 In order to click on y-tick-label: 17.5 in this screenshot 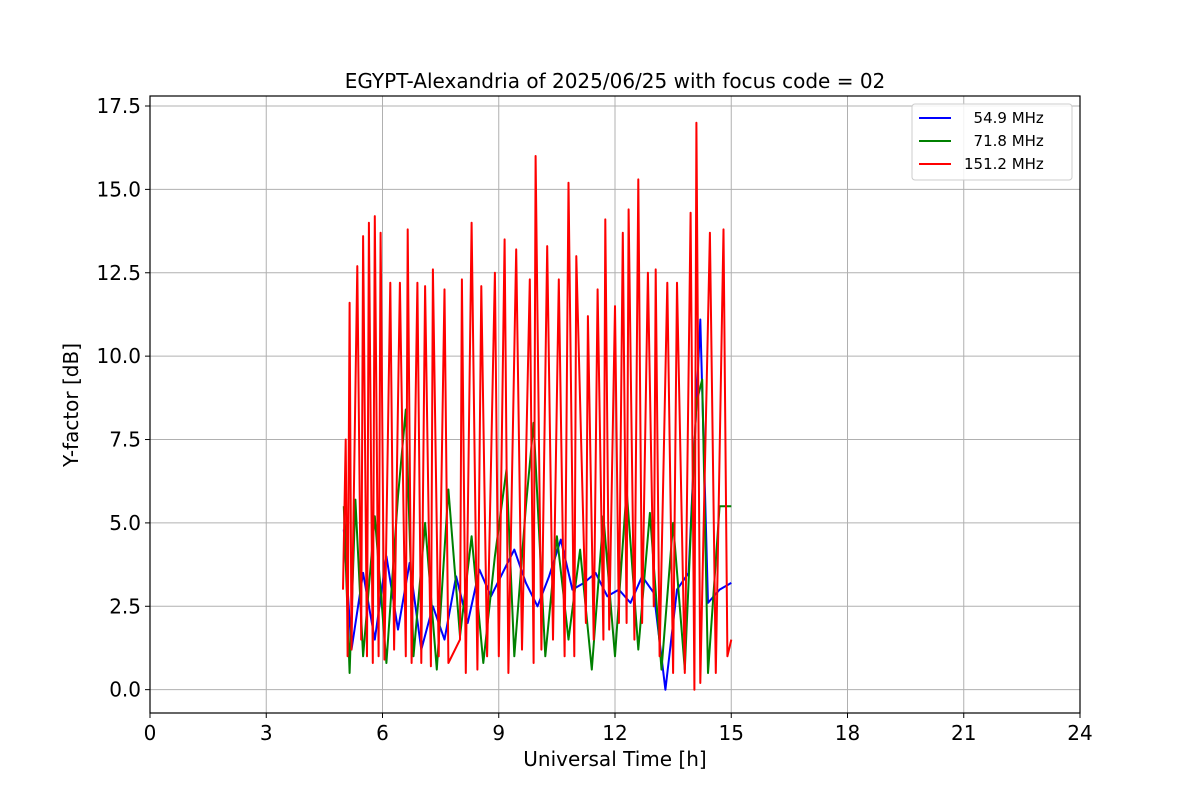, I will do `click(118, 106)`.